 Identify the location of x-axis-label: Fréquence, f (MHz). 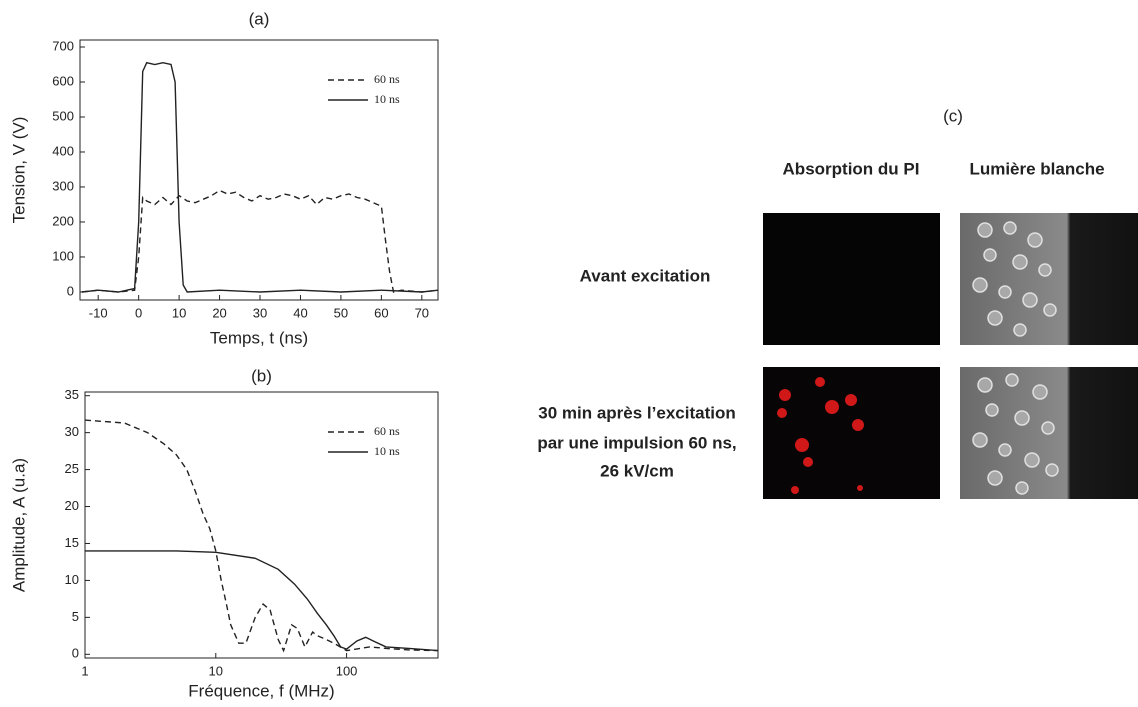
(261, 690).